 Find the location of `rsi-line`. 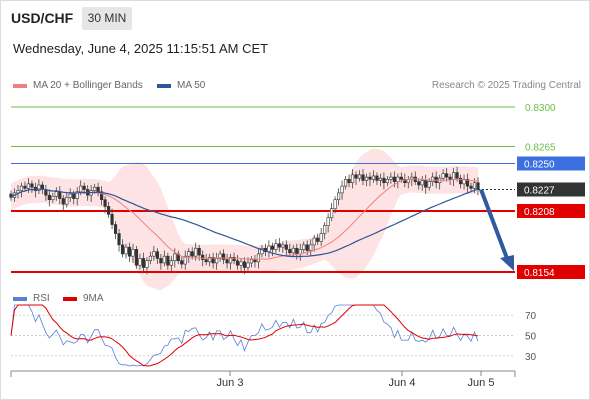

rsi-line is located at coordinates (244, 335).